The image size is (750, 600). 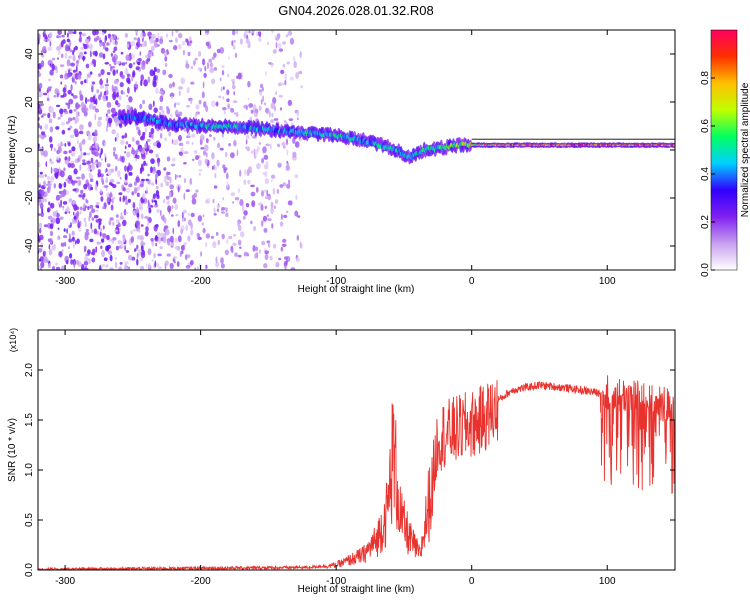 I want to click on y-tick-label: 0, so click(x=29, y=150).